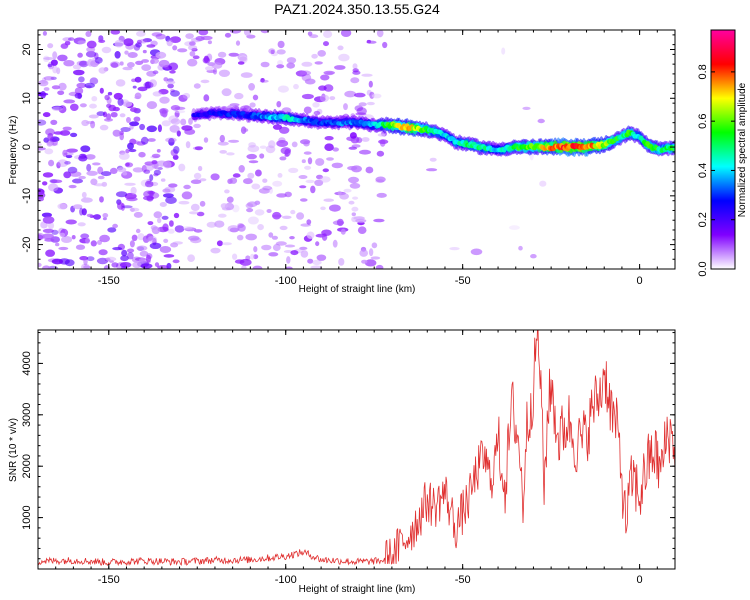 The height and width of the screenshot is (600, 750). What do you see at coordinates (640, 580) in the screenshot?
I see `snr-x-tick-label: 0` at bounding box center [640, 580].